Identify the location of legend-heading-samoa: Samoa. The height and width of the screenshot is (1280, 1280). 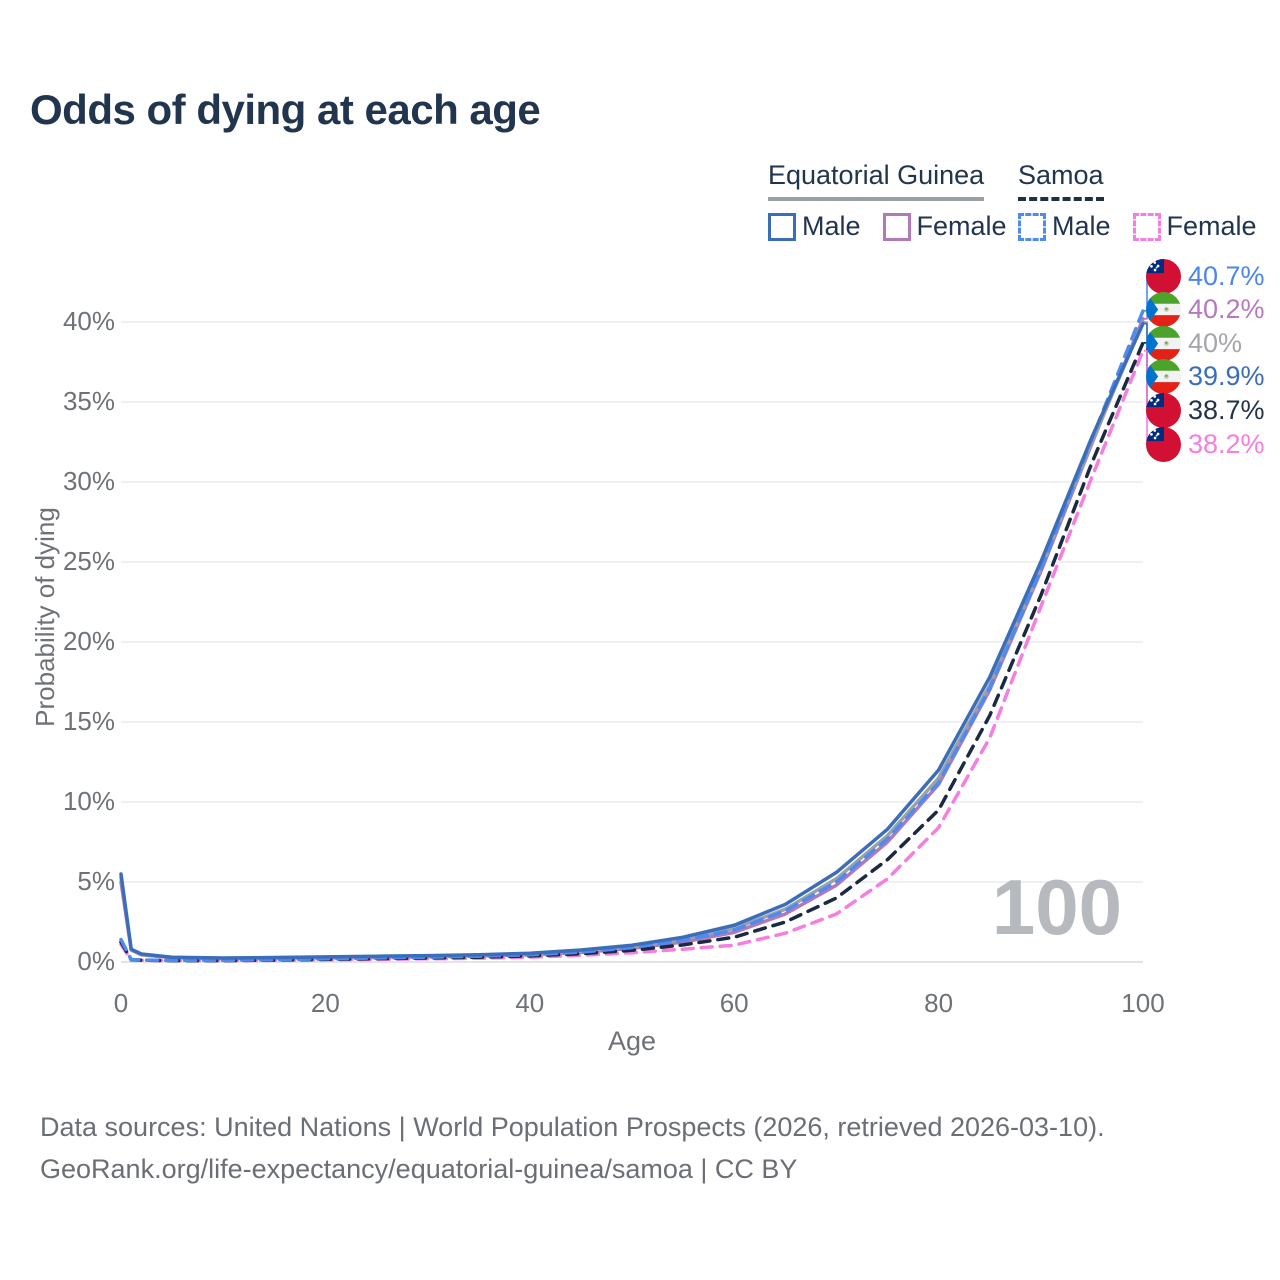
(1061, 180).